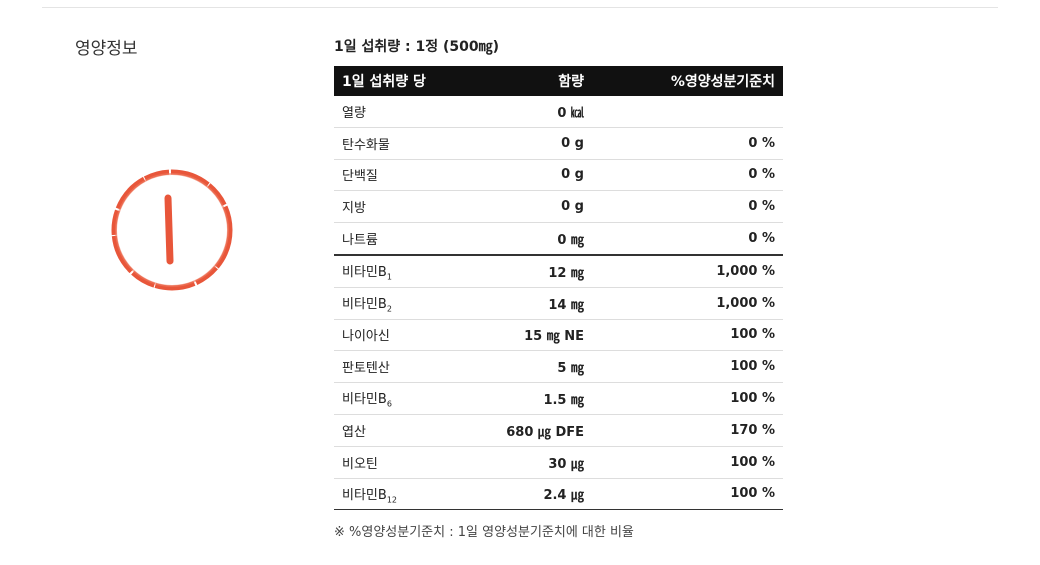 The height and width of the screenshot is (565, 1040). I want to click on nutrient-name: 나이아신, so click(395, 335).